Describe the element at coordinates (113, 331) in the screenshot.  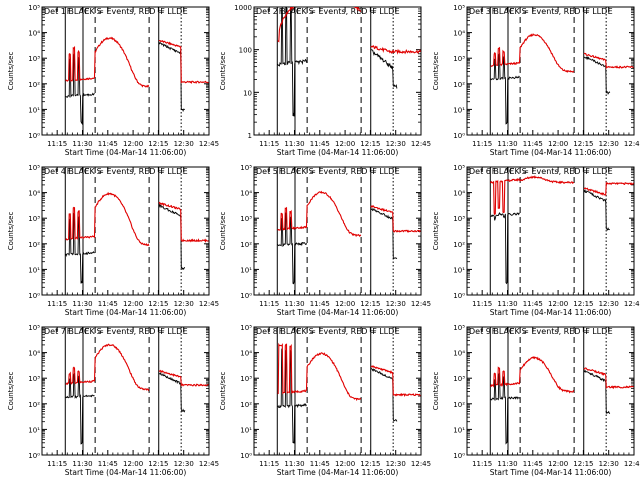
I see `panel-title: Det 7 BLACK = Events, RED = LLD` at that location.